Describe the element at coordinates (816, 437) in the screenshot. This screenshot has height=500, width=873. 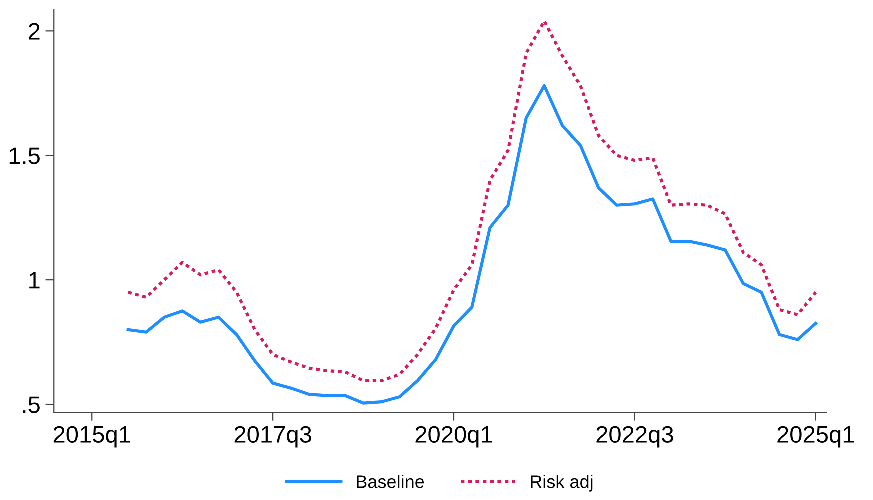
I see `x-tick-label: 2025q1` at that location.